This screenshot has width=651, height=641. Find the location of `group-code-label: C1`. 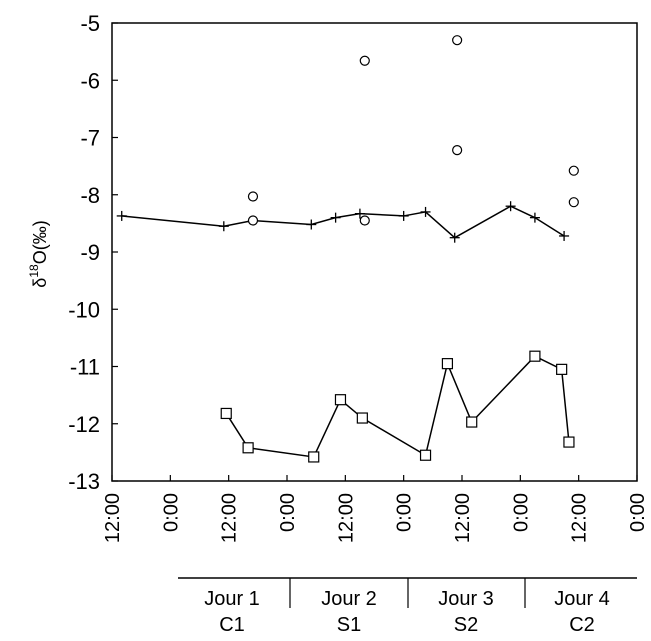

group-code-label: C1 is located at coordinates (232, 625).